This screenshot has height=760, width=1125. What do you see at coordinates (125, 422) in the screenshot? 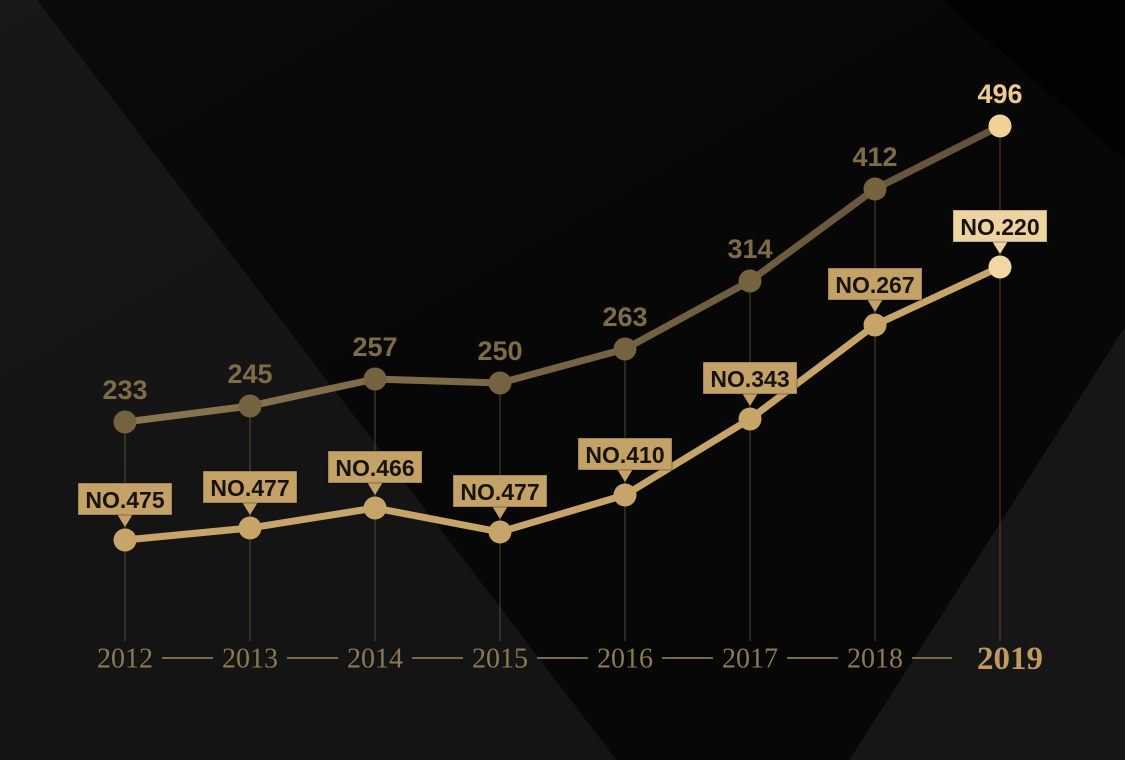
I see `point-upper-2012` at bounding box center [125, 422].